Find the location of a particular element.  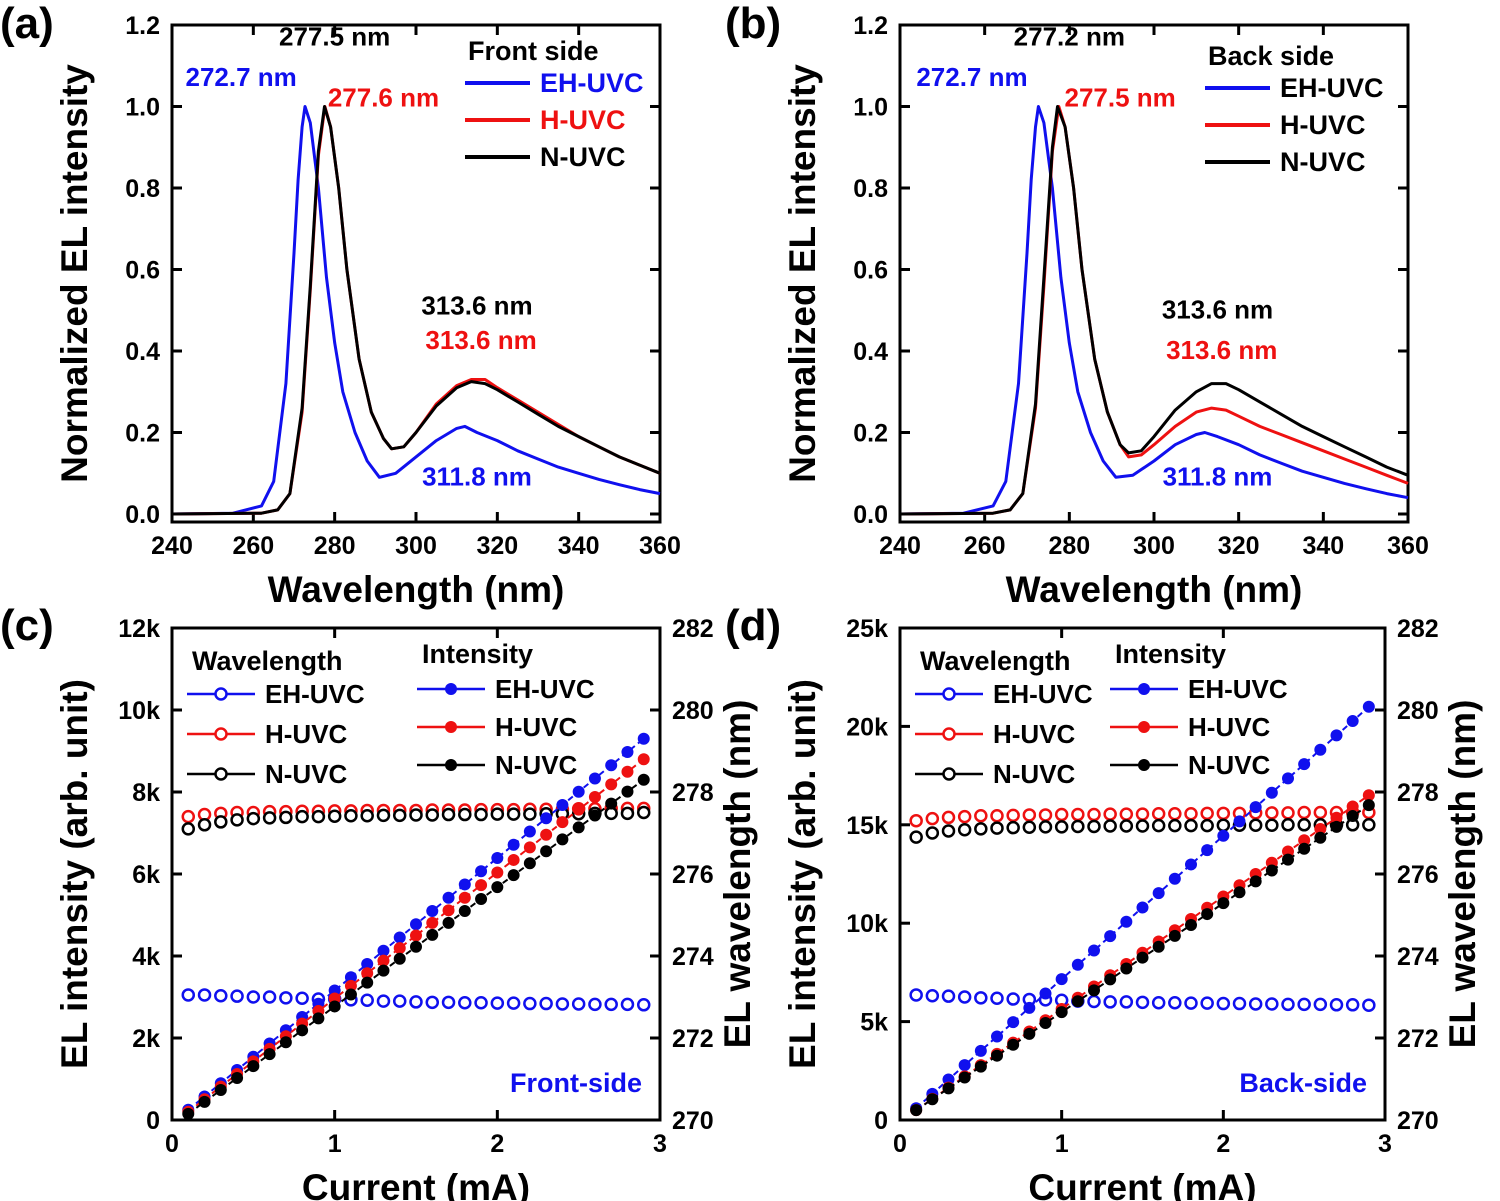

peak-annotation: 277.6 nm is located at coordinates (383, 98).